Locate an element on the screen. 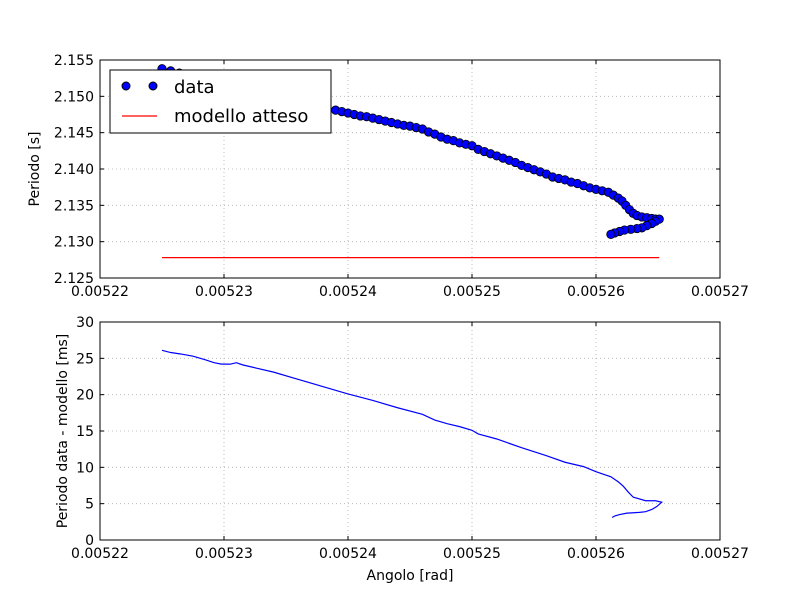  bottom-y-tick-label: 5 is located at coordinates (89, 505).